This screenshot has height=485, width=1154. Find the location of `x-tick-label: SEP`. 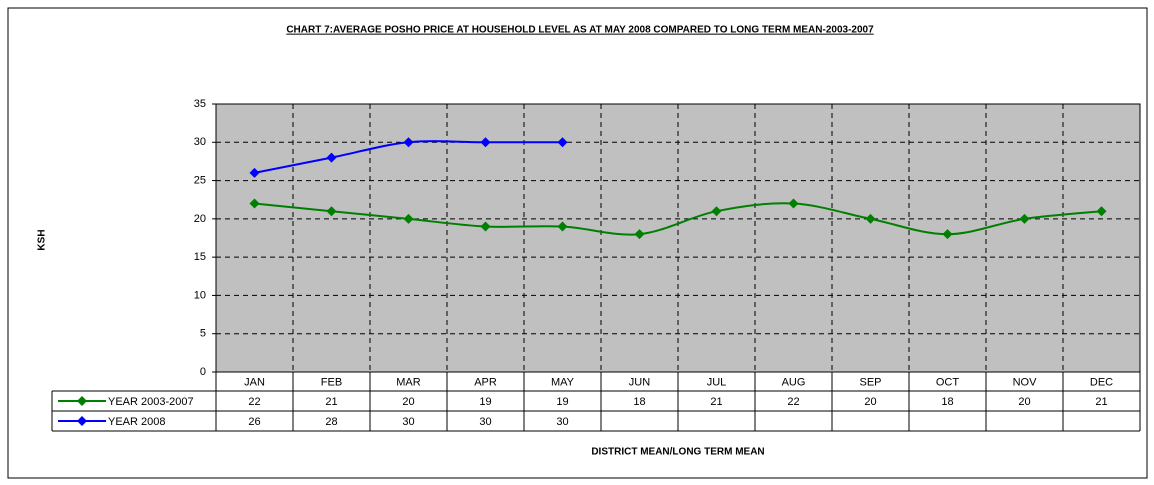

x-tick-label: SEP is located at coordinates (870, 382).